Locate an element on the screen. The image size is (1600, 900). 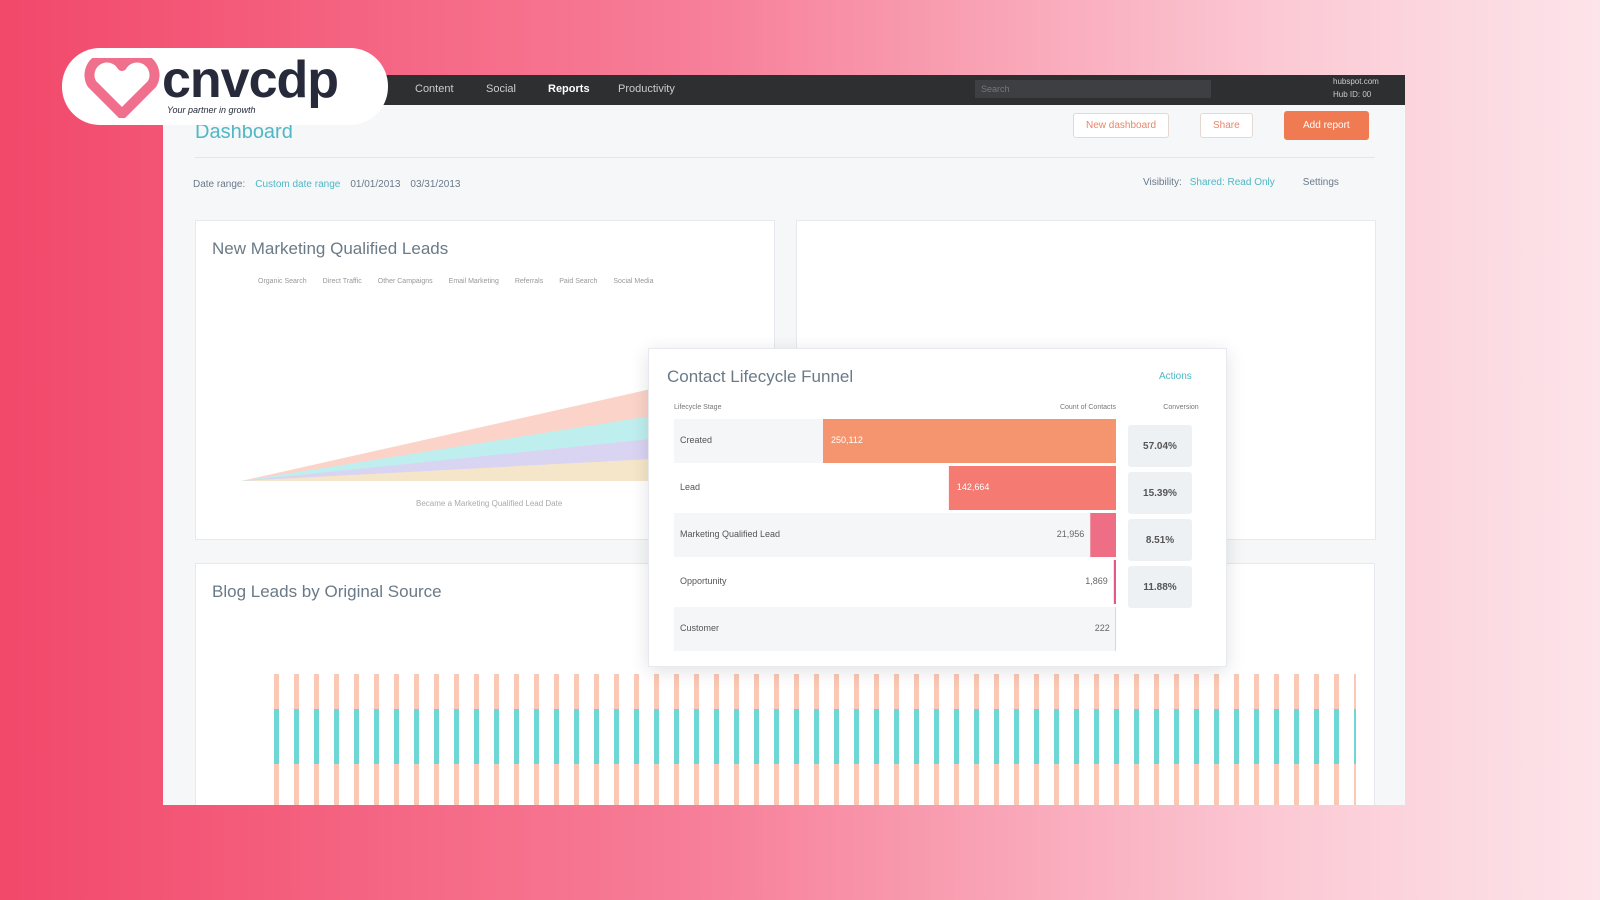
nav-item: Content is located at coordinates (434, 89).